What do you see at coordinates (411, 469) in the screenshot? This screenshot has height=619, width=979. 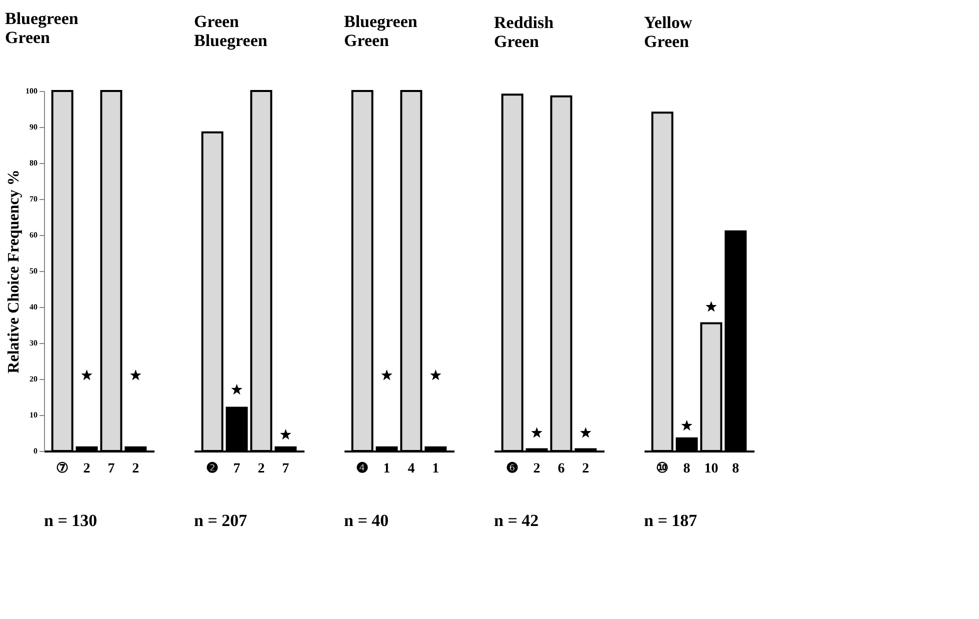 I see `x-tick-label: 4` at bounding box center [411, 469].